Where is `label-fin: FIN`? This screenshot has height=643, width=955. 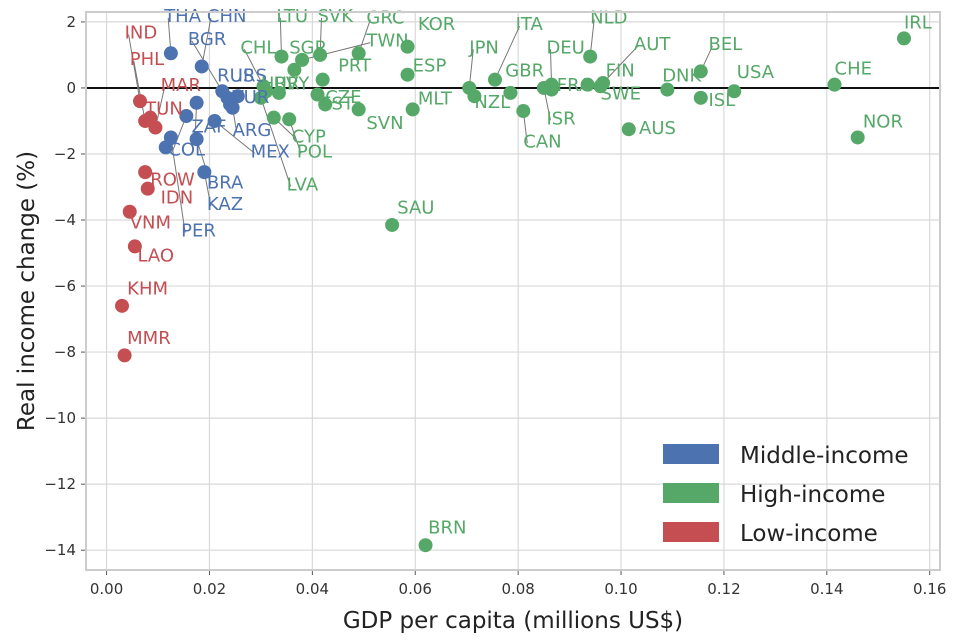
label-fin: FIN is located at coordinates (620, 70).